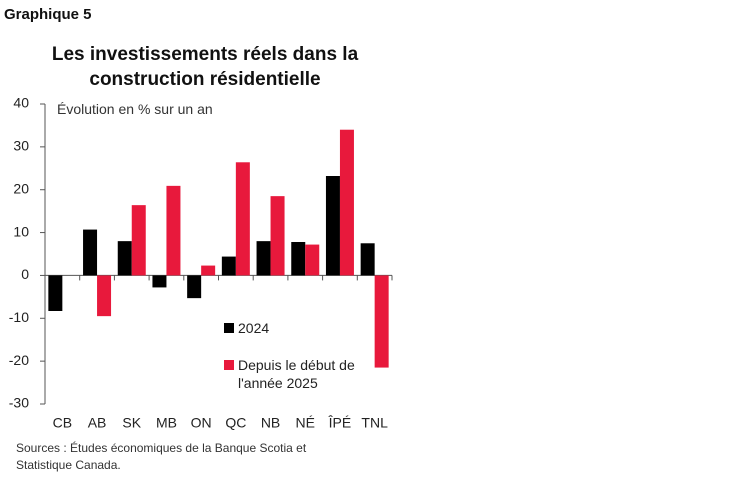 The image size is (748, 483). Describe the element at coordinates (254, 328) in the screenshot. I see `legend-label: 2024` at that location.